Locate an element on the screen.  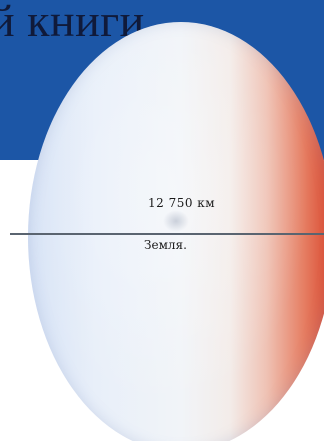
planet-name-label: Земля. is located at coordinates (165, 245).